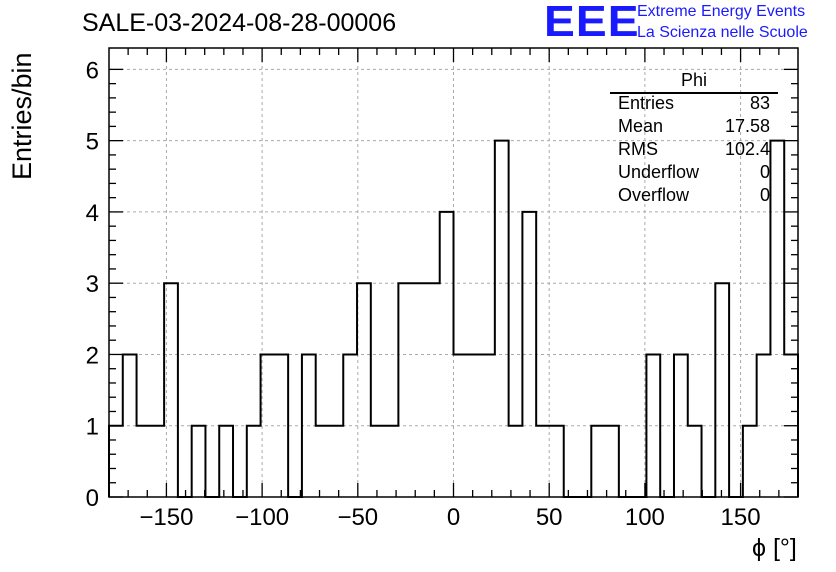 The height and width of the screenshot is (572, 836). Describe the element at coordinates (659, 172) in the screenshot. I see `stats-key: Underflow` at that location.